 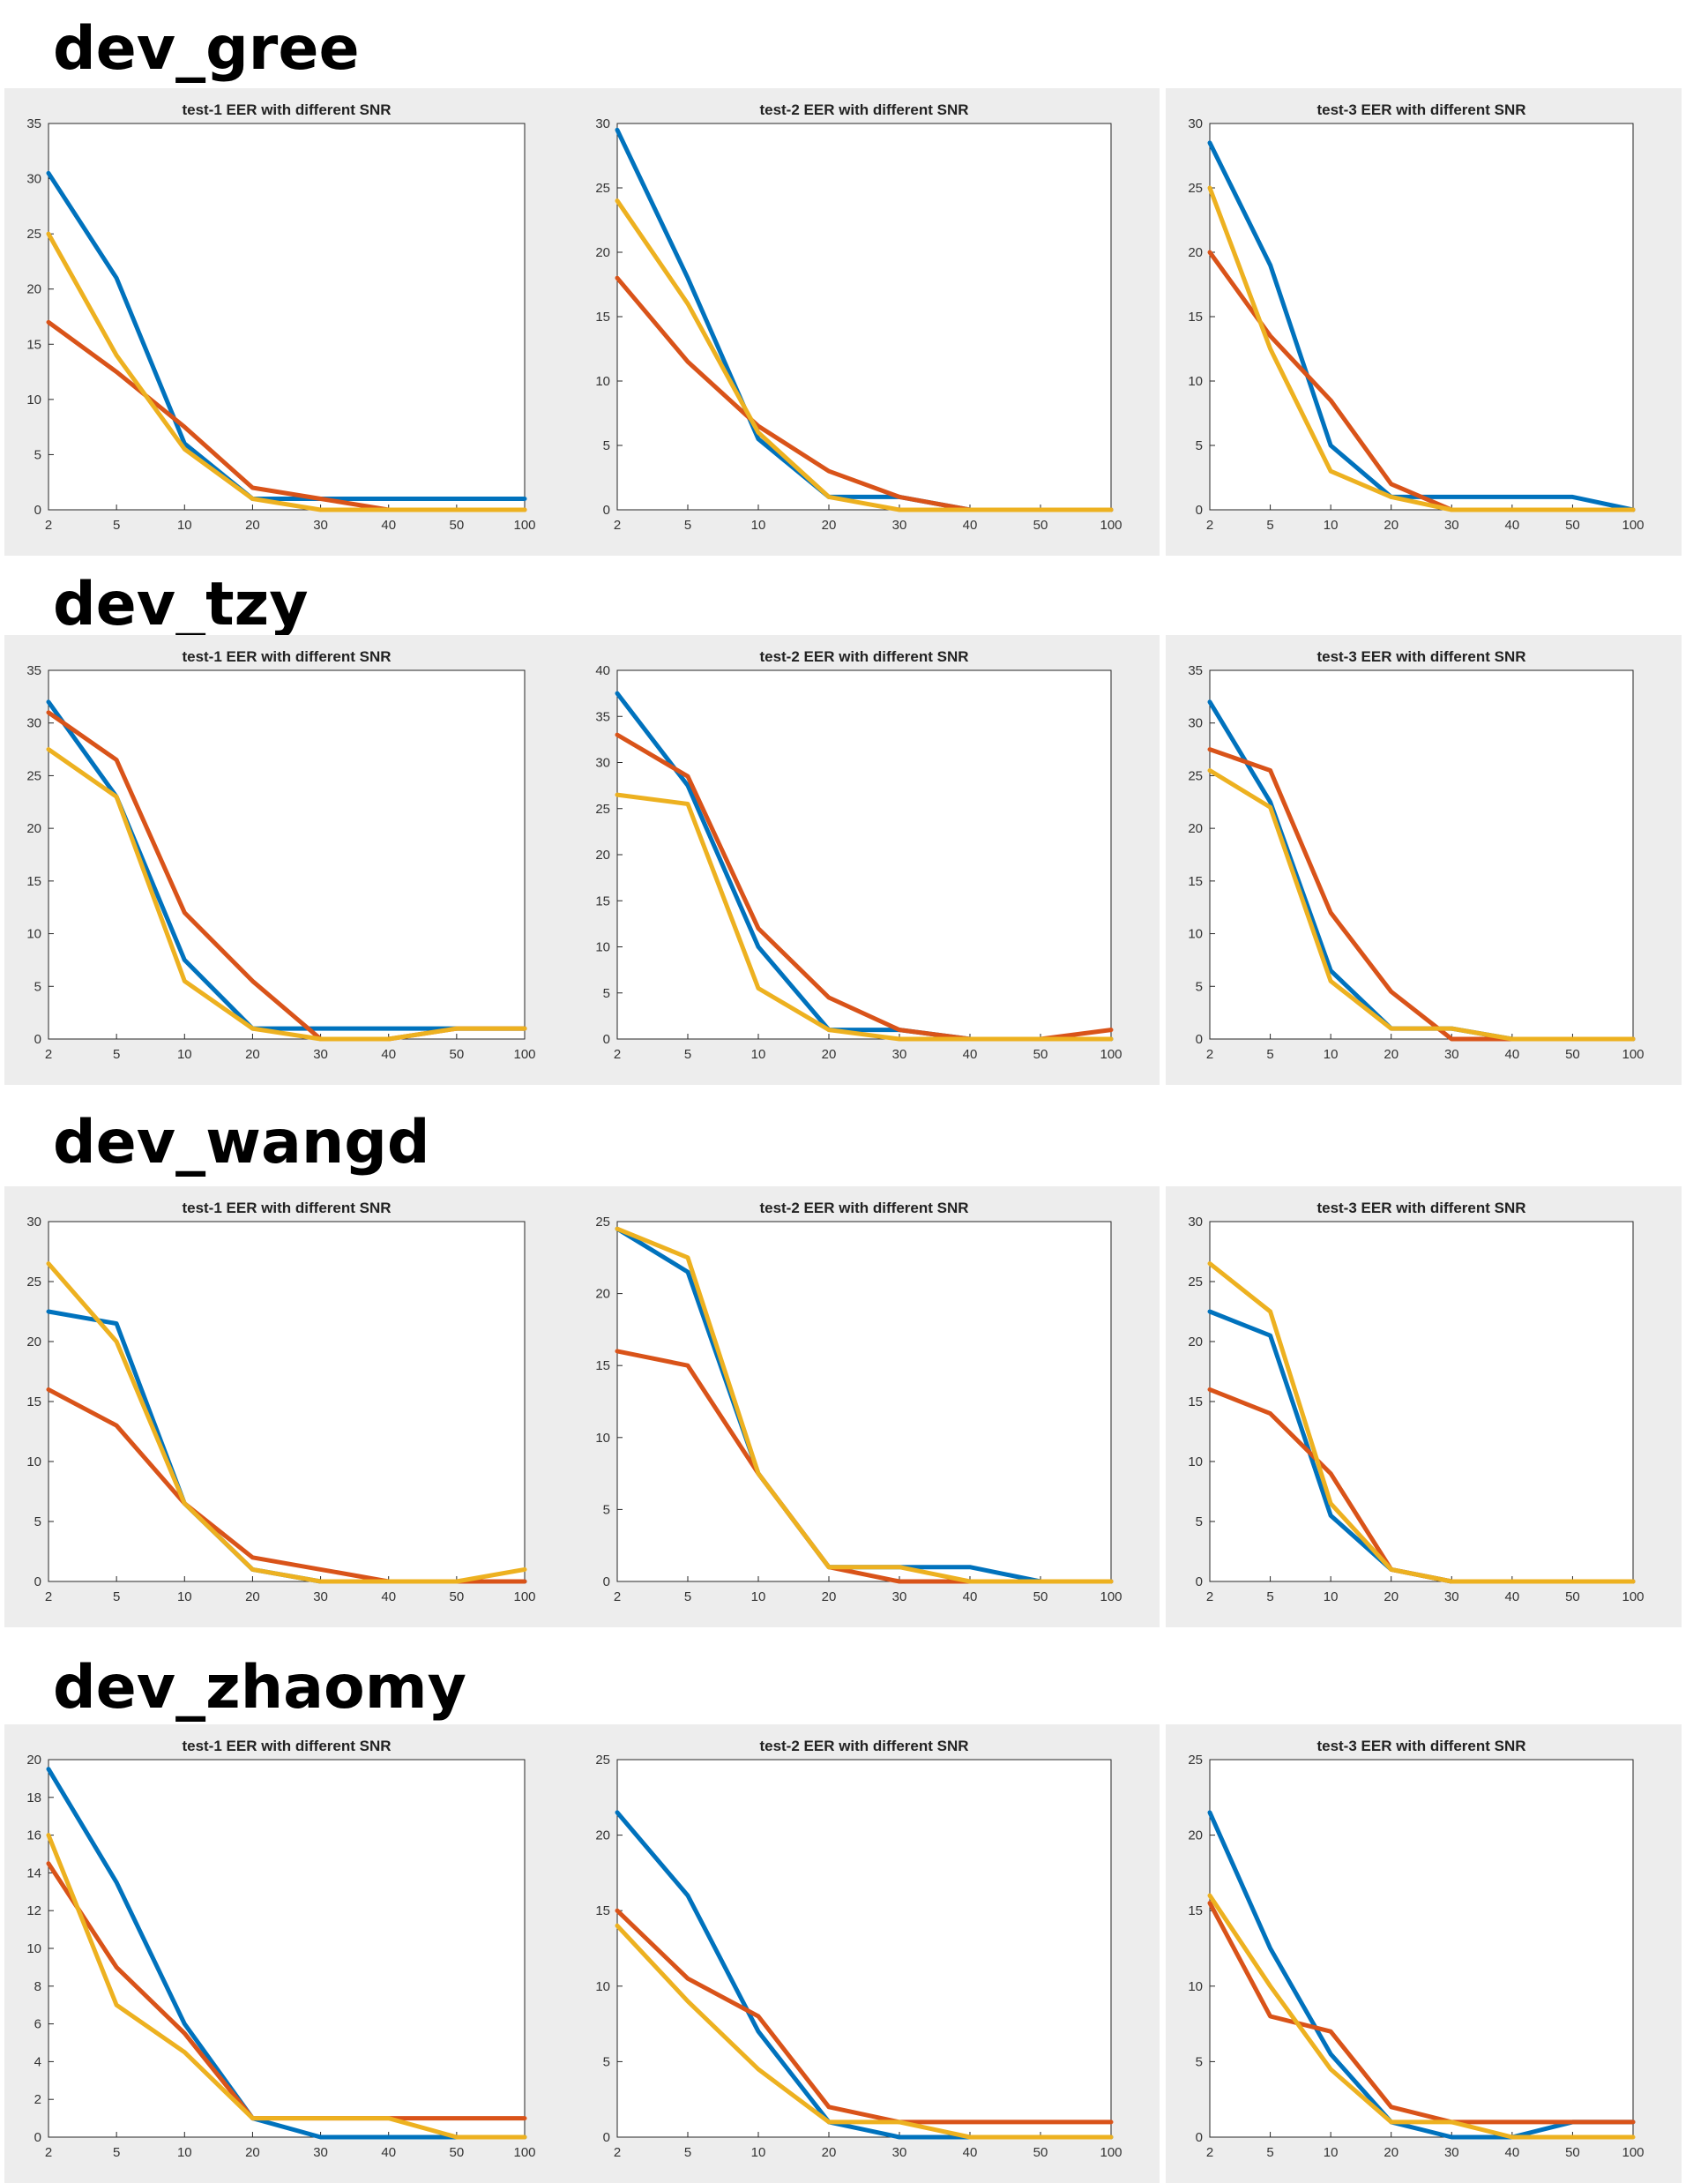 I want to click on chart-title: test-2 EER with different SNR, so click(x=863, y=1746).